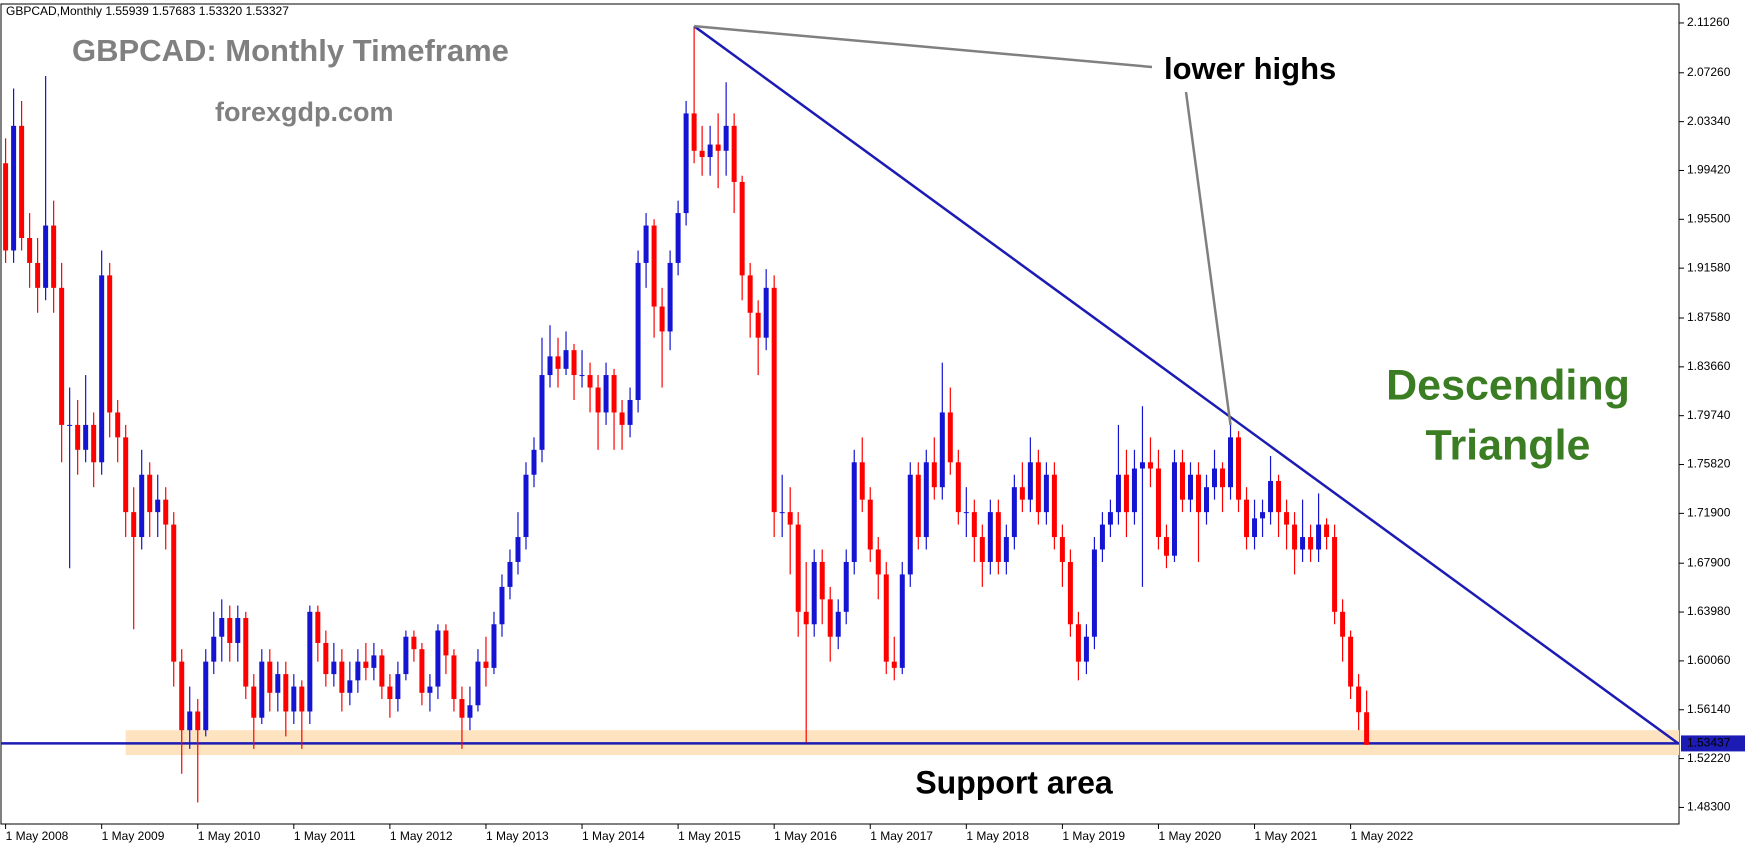  What do you see at coordinates (1382, 836) in the screenshot?
I see `x-tick-label: 1 May 2022` at bounding box center [1382, 836].